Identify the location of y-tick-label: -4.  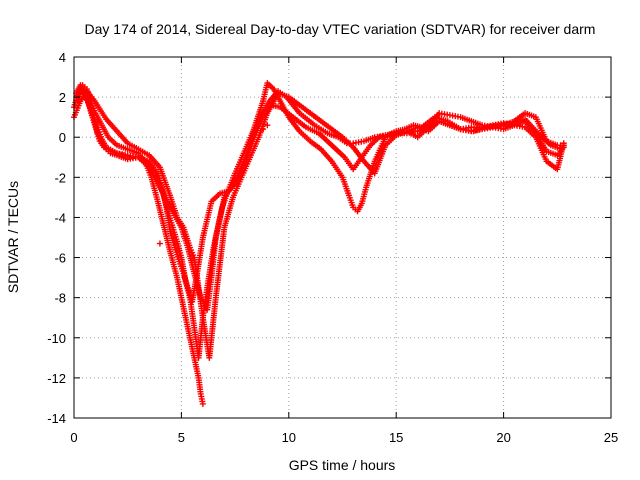
(60, 217).